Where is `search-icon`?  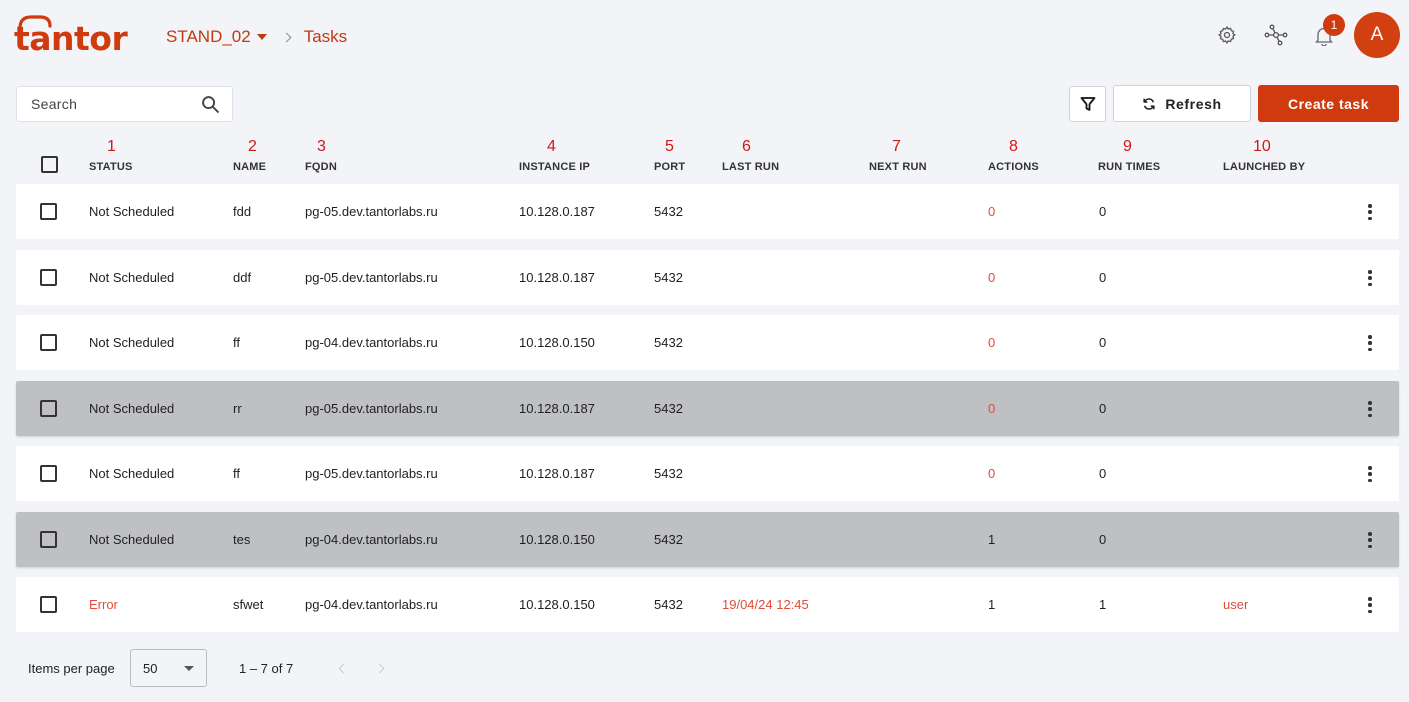 search-icon is located at coordinates (210, 104).